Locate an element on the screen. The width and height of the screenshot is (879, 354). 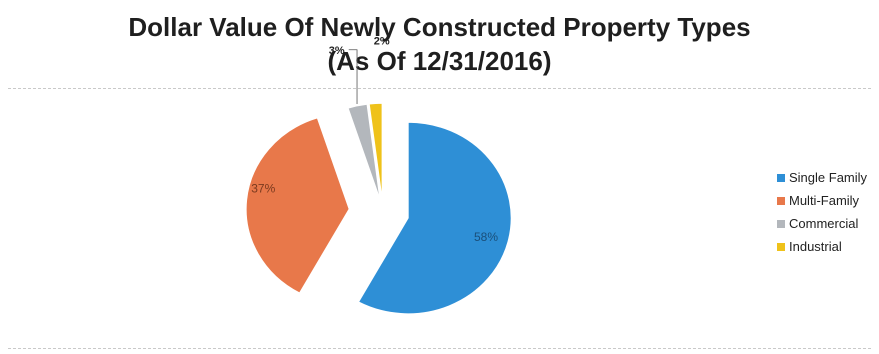
data-label-commercial: 3% is located at coordinates (337, 51).